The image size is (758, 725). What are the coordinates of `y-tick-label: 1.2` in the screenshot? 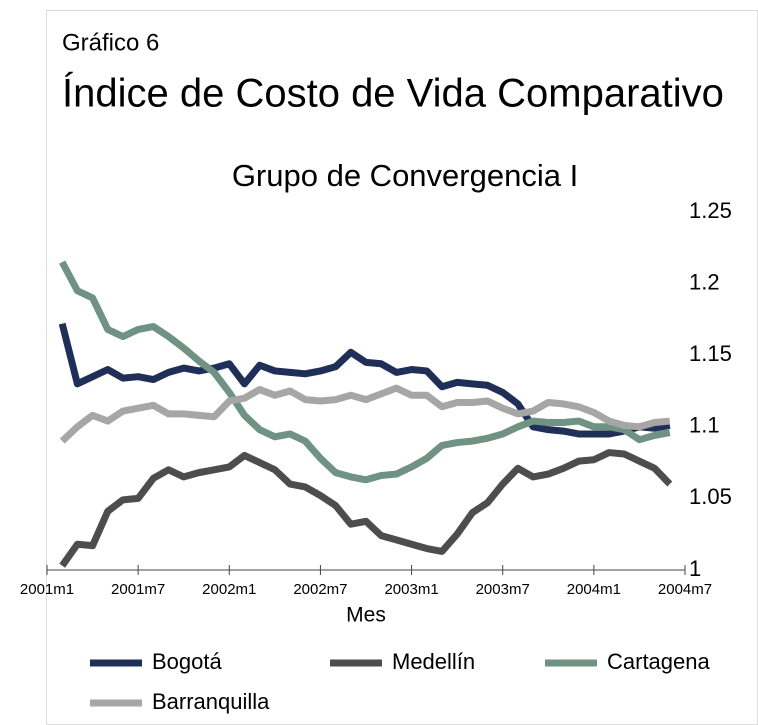 It's located at (704, 281).